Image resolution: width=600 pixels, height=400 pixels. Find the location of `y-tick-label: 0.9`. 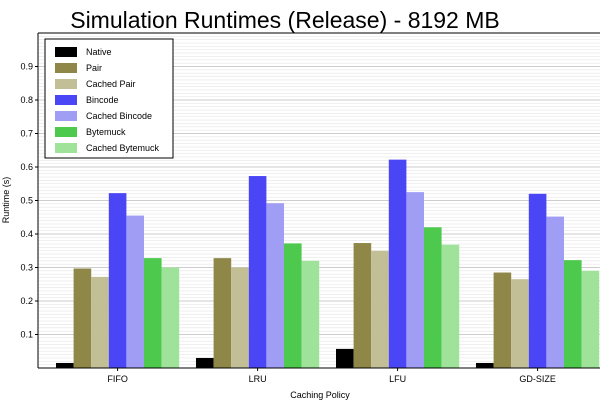

y-tick-label: 0.9 is located at coordinates (26, 67).